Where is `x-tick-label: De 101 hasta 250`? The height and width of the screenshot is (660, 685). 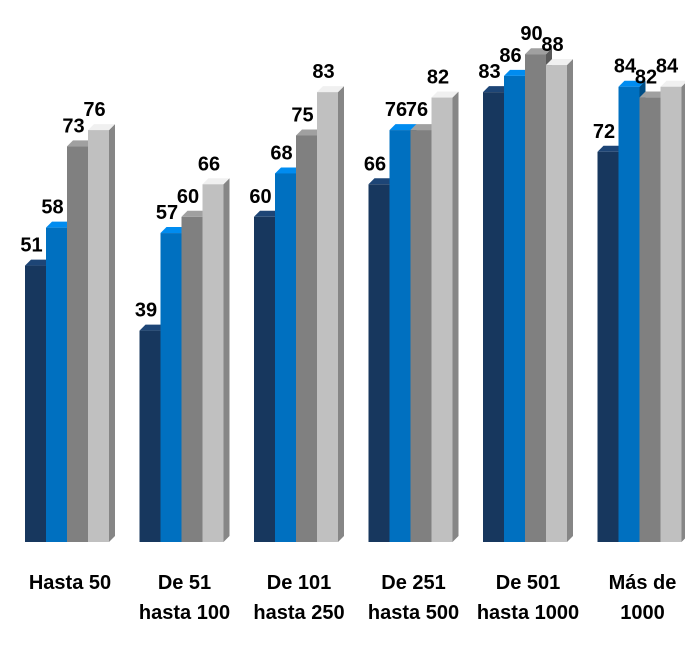 x-tick-label: De 101 hasta 250 is located at coordinates (299, 598).